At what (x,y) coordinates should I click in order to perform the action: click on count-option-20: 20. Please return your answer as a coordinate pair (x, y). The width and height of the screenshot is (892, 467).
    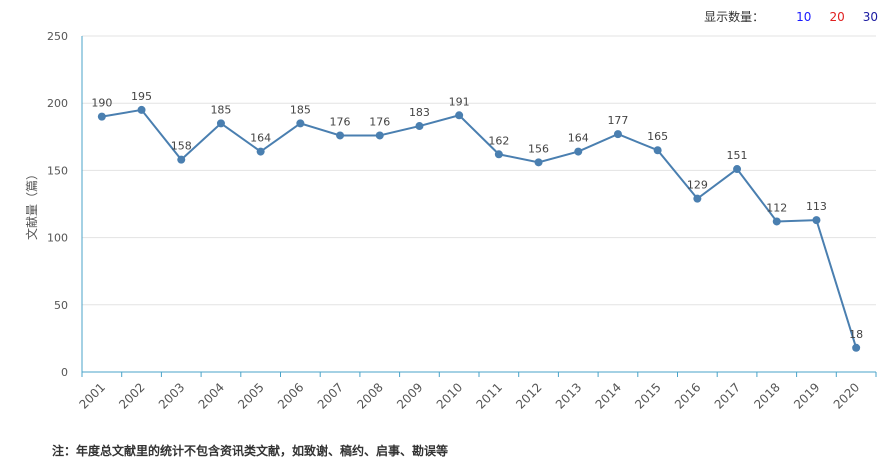
    Looking at the image, I should click on (837, 16).